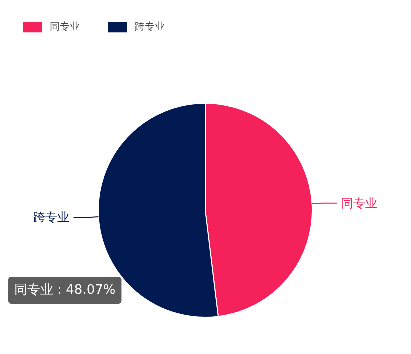 The width and height of the screenshot is (411, 354). Describe the element at coordinates (65, 27) in the screenshot. I see `legend-label: 同专业` at that location.